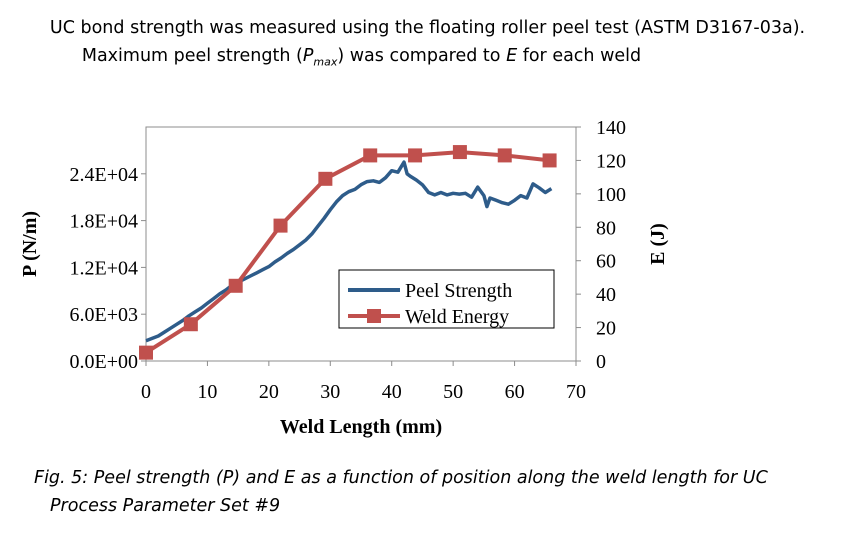 The image size is (855, 536). I want to click on y2-tick-label: 140, so click(611, 128).